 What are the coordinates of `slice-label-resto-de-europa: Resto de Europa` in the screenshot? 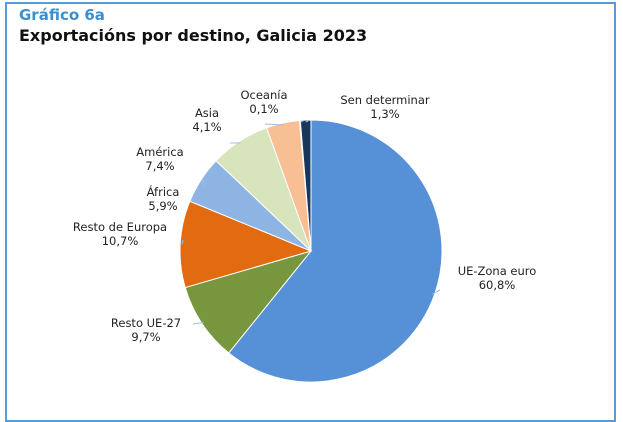 It's located at (120, 227).